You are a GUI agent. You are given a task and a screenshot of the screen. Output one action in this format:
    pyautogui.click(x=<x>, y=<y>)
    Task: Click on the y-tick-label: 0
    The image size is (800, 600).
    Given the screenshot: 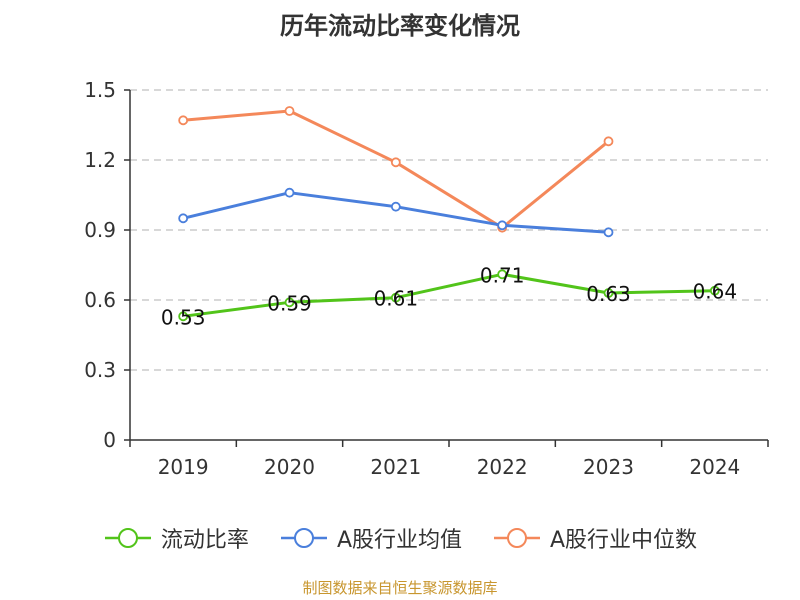 What is the action you would take?
    pyautogui.click(x=109, y=440)
    